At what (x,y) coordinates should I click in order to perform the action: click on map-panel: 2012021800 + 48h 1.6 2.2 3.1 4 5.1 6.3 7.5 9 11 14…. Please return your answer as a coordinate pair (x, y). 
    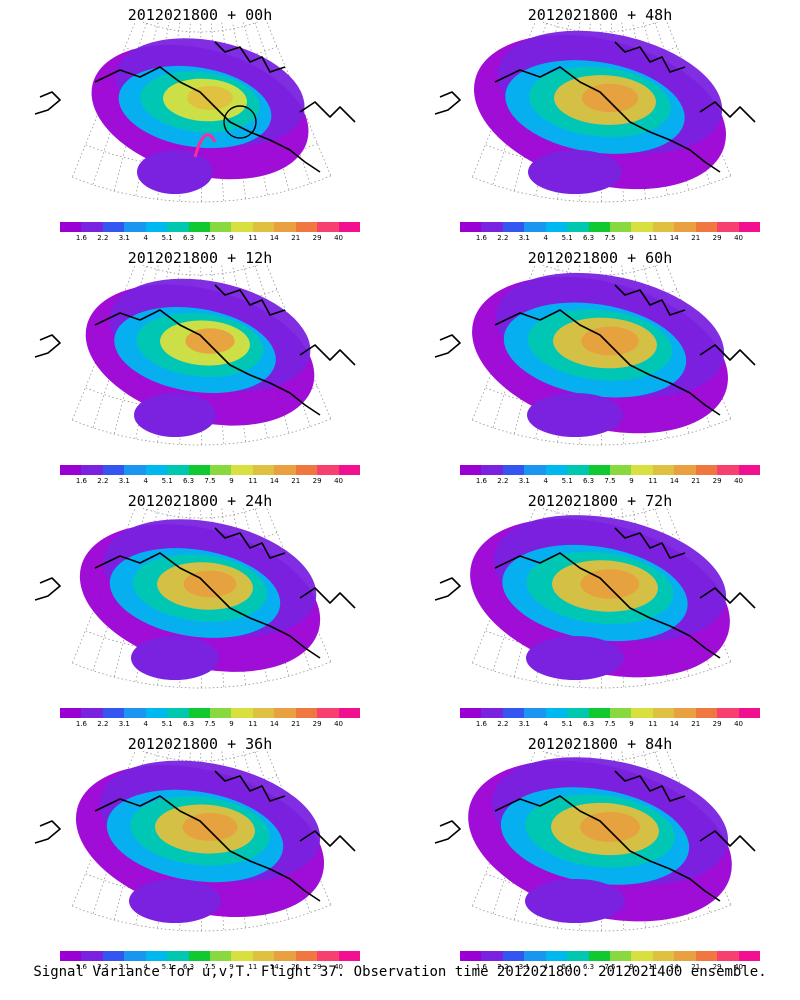
    Looking at the image, I should click on (600, 122).